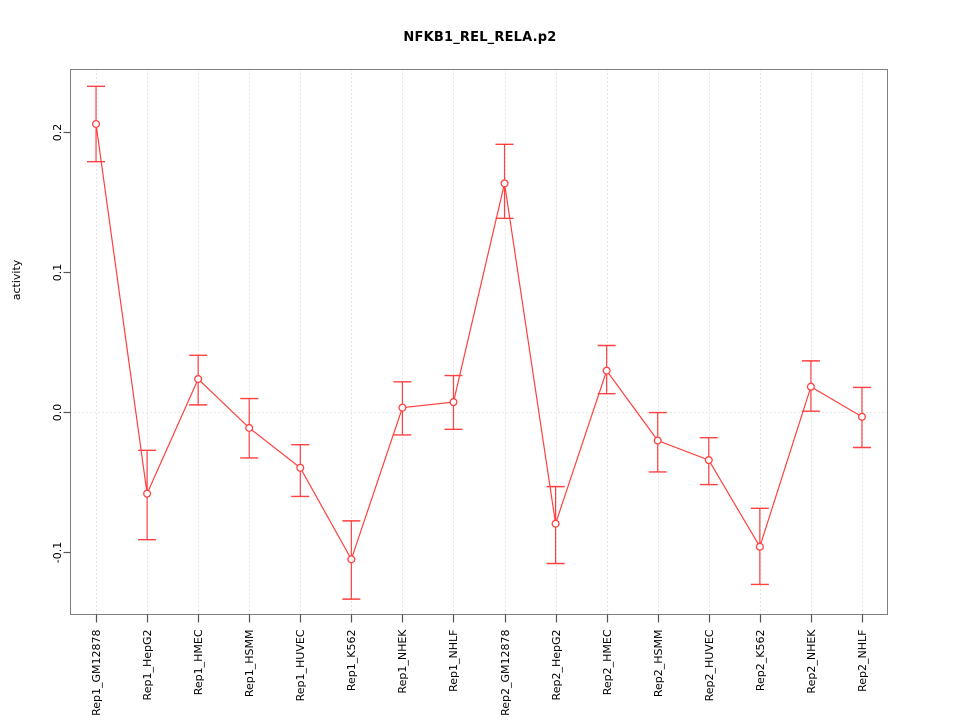 Image resolution: width=960 pixels, height=720 pixels. Describe the element at coordinates (658, 664) in the screenshot. I see `x-tick-label: Rep2_HSMM` at that location.